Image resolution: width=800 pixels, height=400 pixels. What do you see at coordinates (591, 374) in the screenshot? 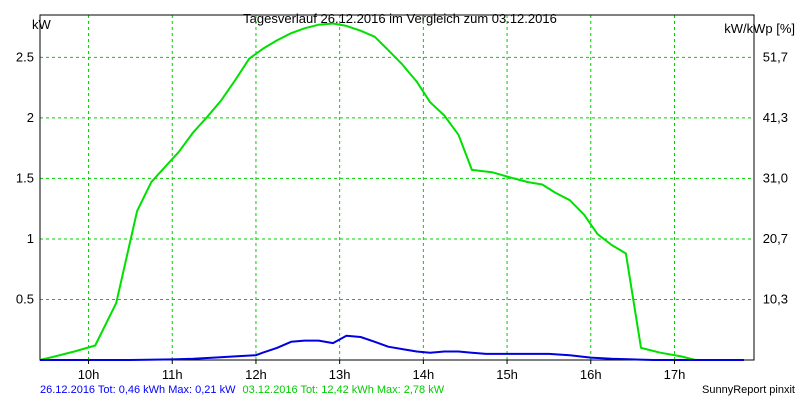
I see `x-tick-label: 16h` at bounding box center [591, 374].